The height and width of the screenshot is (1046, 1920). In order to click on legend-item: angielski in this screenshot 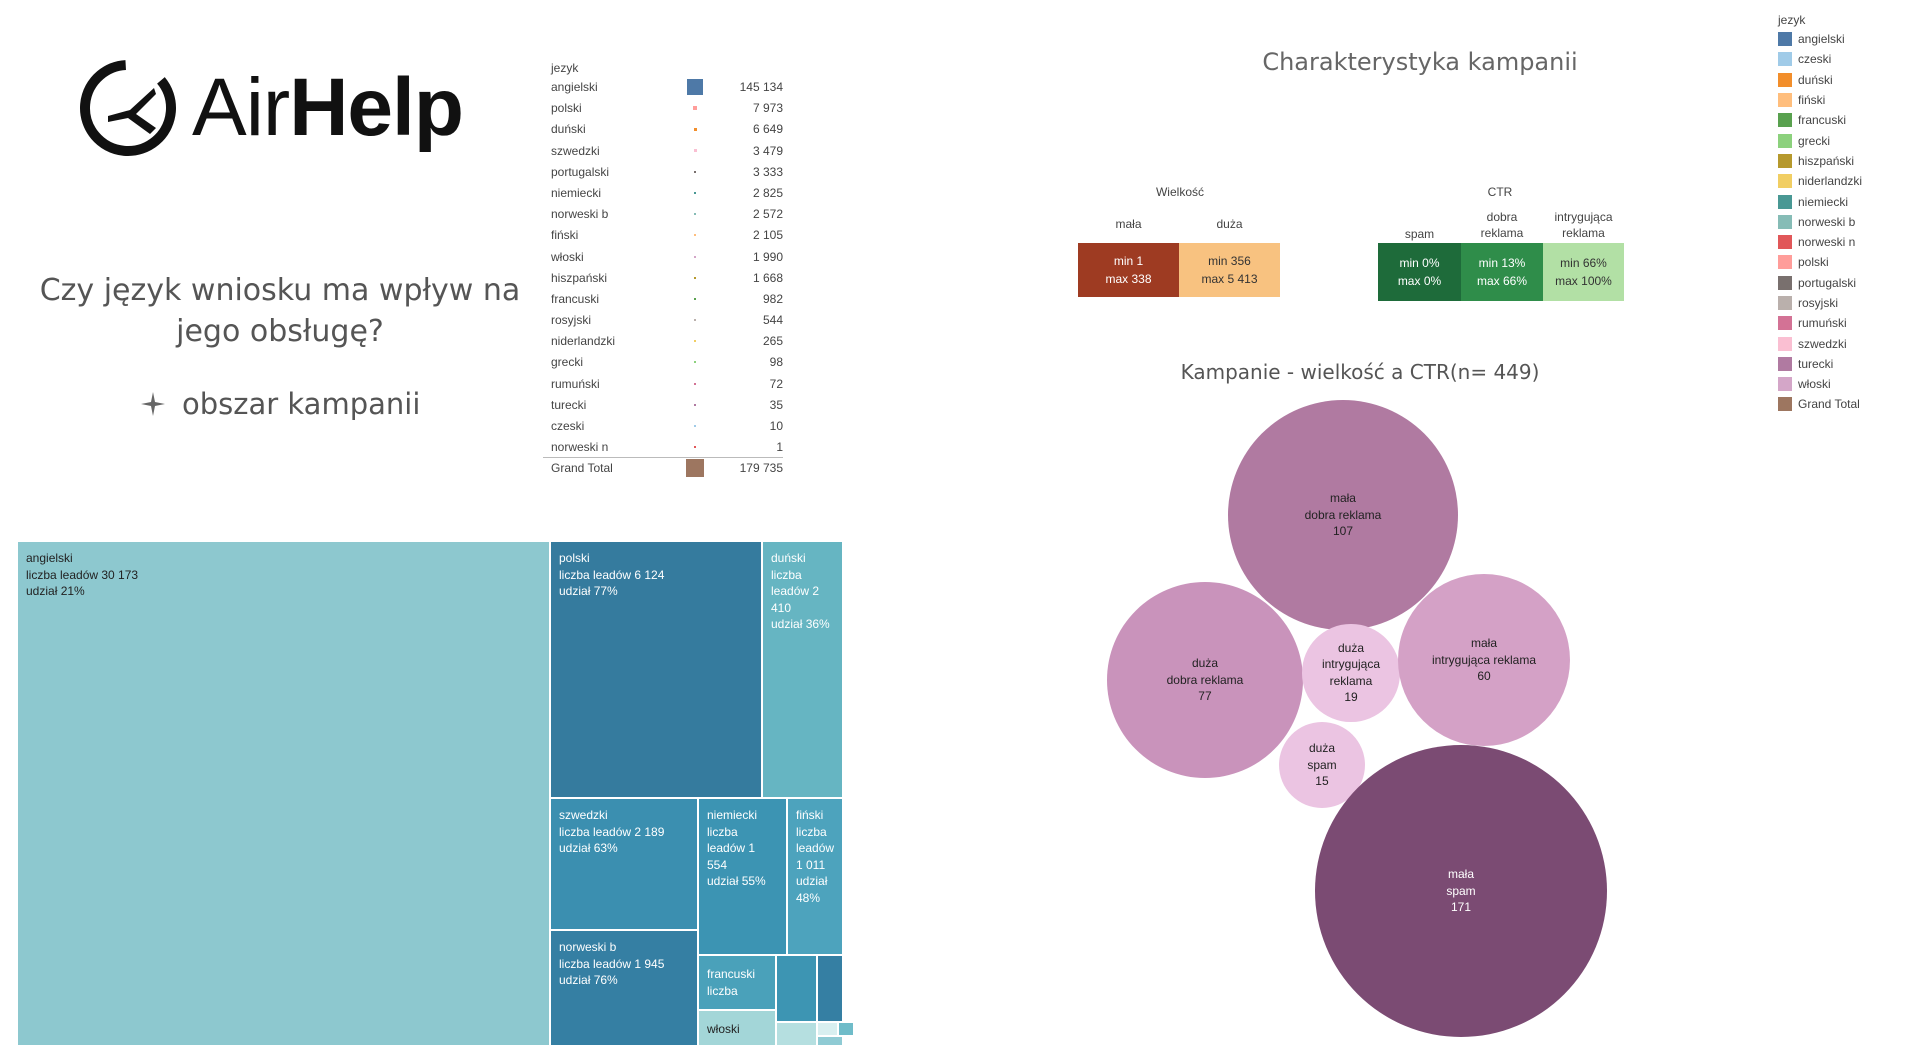, I will do `click(1820, 39)`.